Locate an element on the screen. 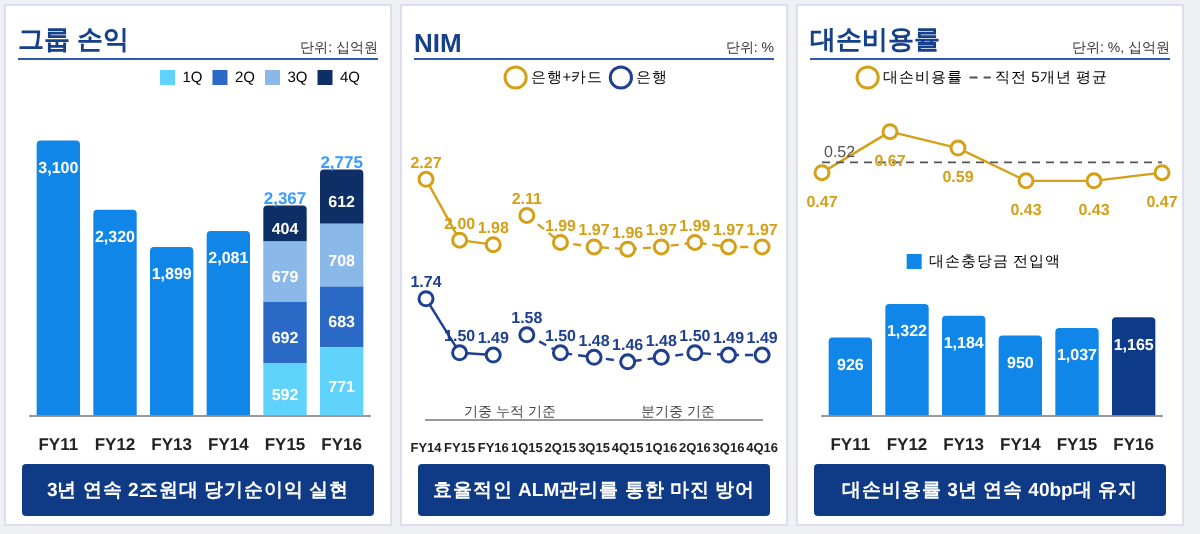  data-label: 708 is located at coordinates (342, 260).